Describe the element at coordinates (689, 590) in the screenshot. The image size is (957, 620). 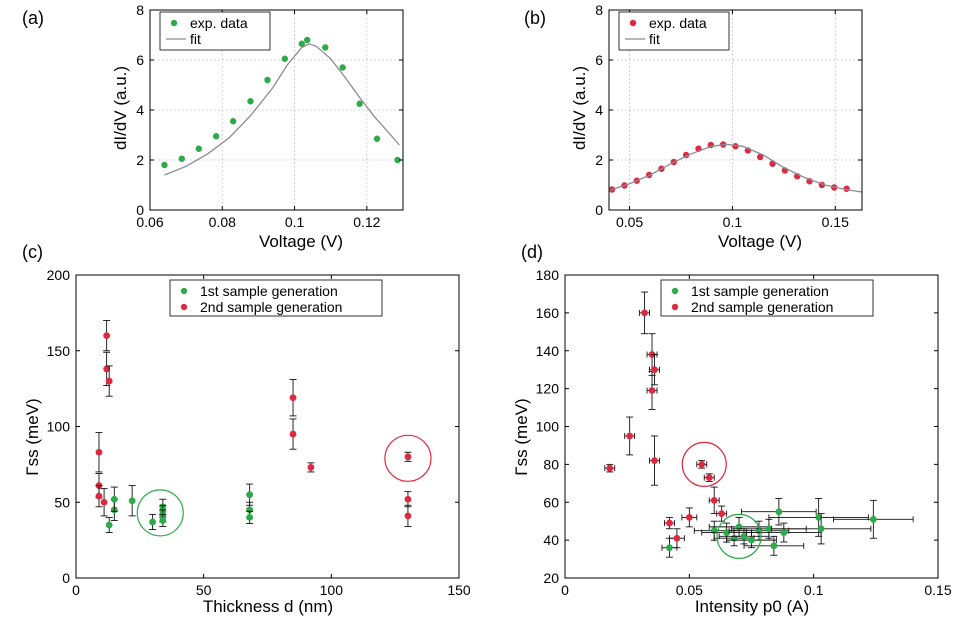
I see `panel-d-x-tick-label: 0.05` at that location.